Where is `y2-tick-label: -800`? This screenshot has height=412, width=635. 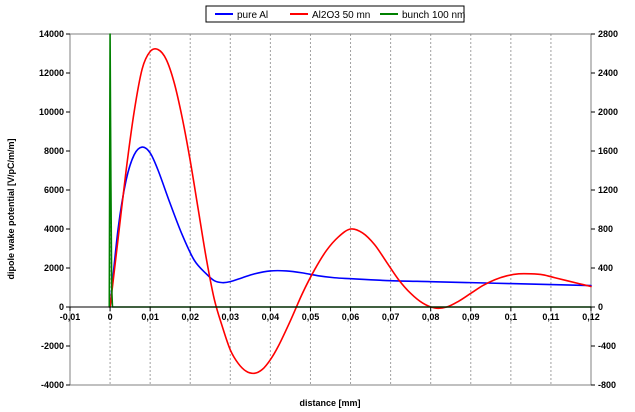
y2-tick-label: -800 is located at coordinates (607, 385).